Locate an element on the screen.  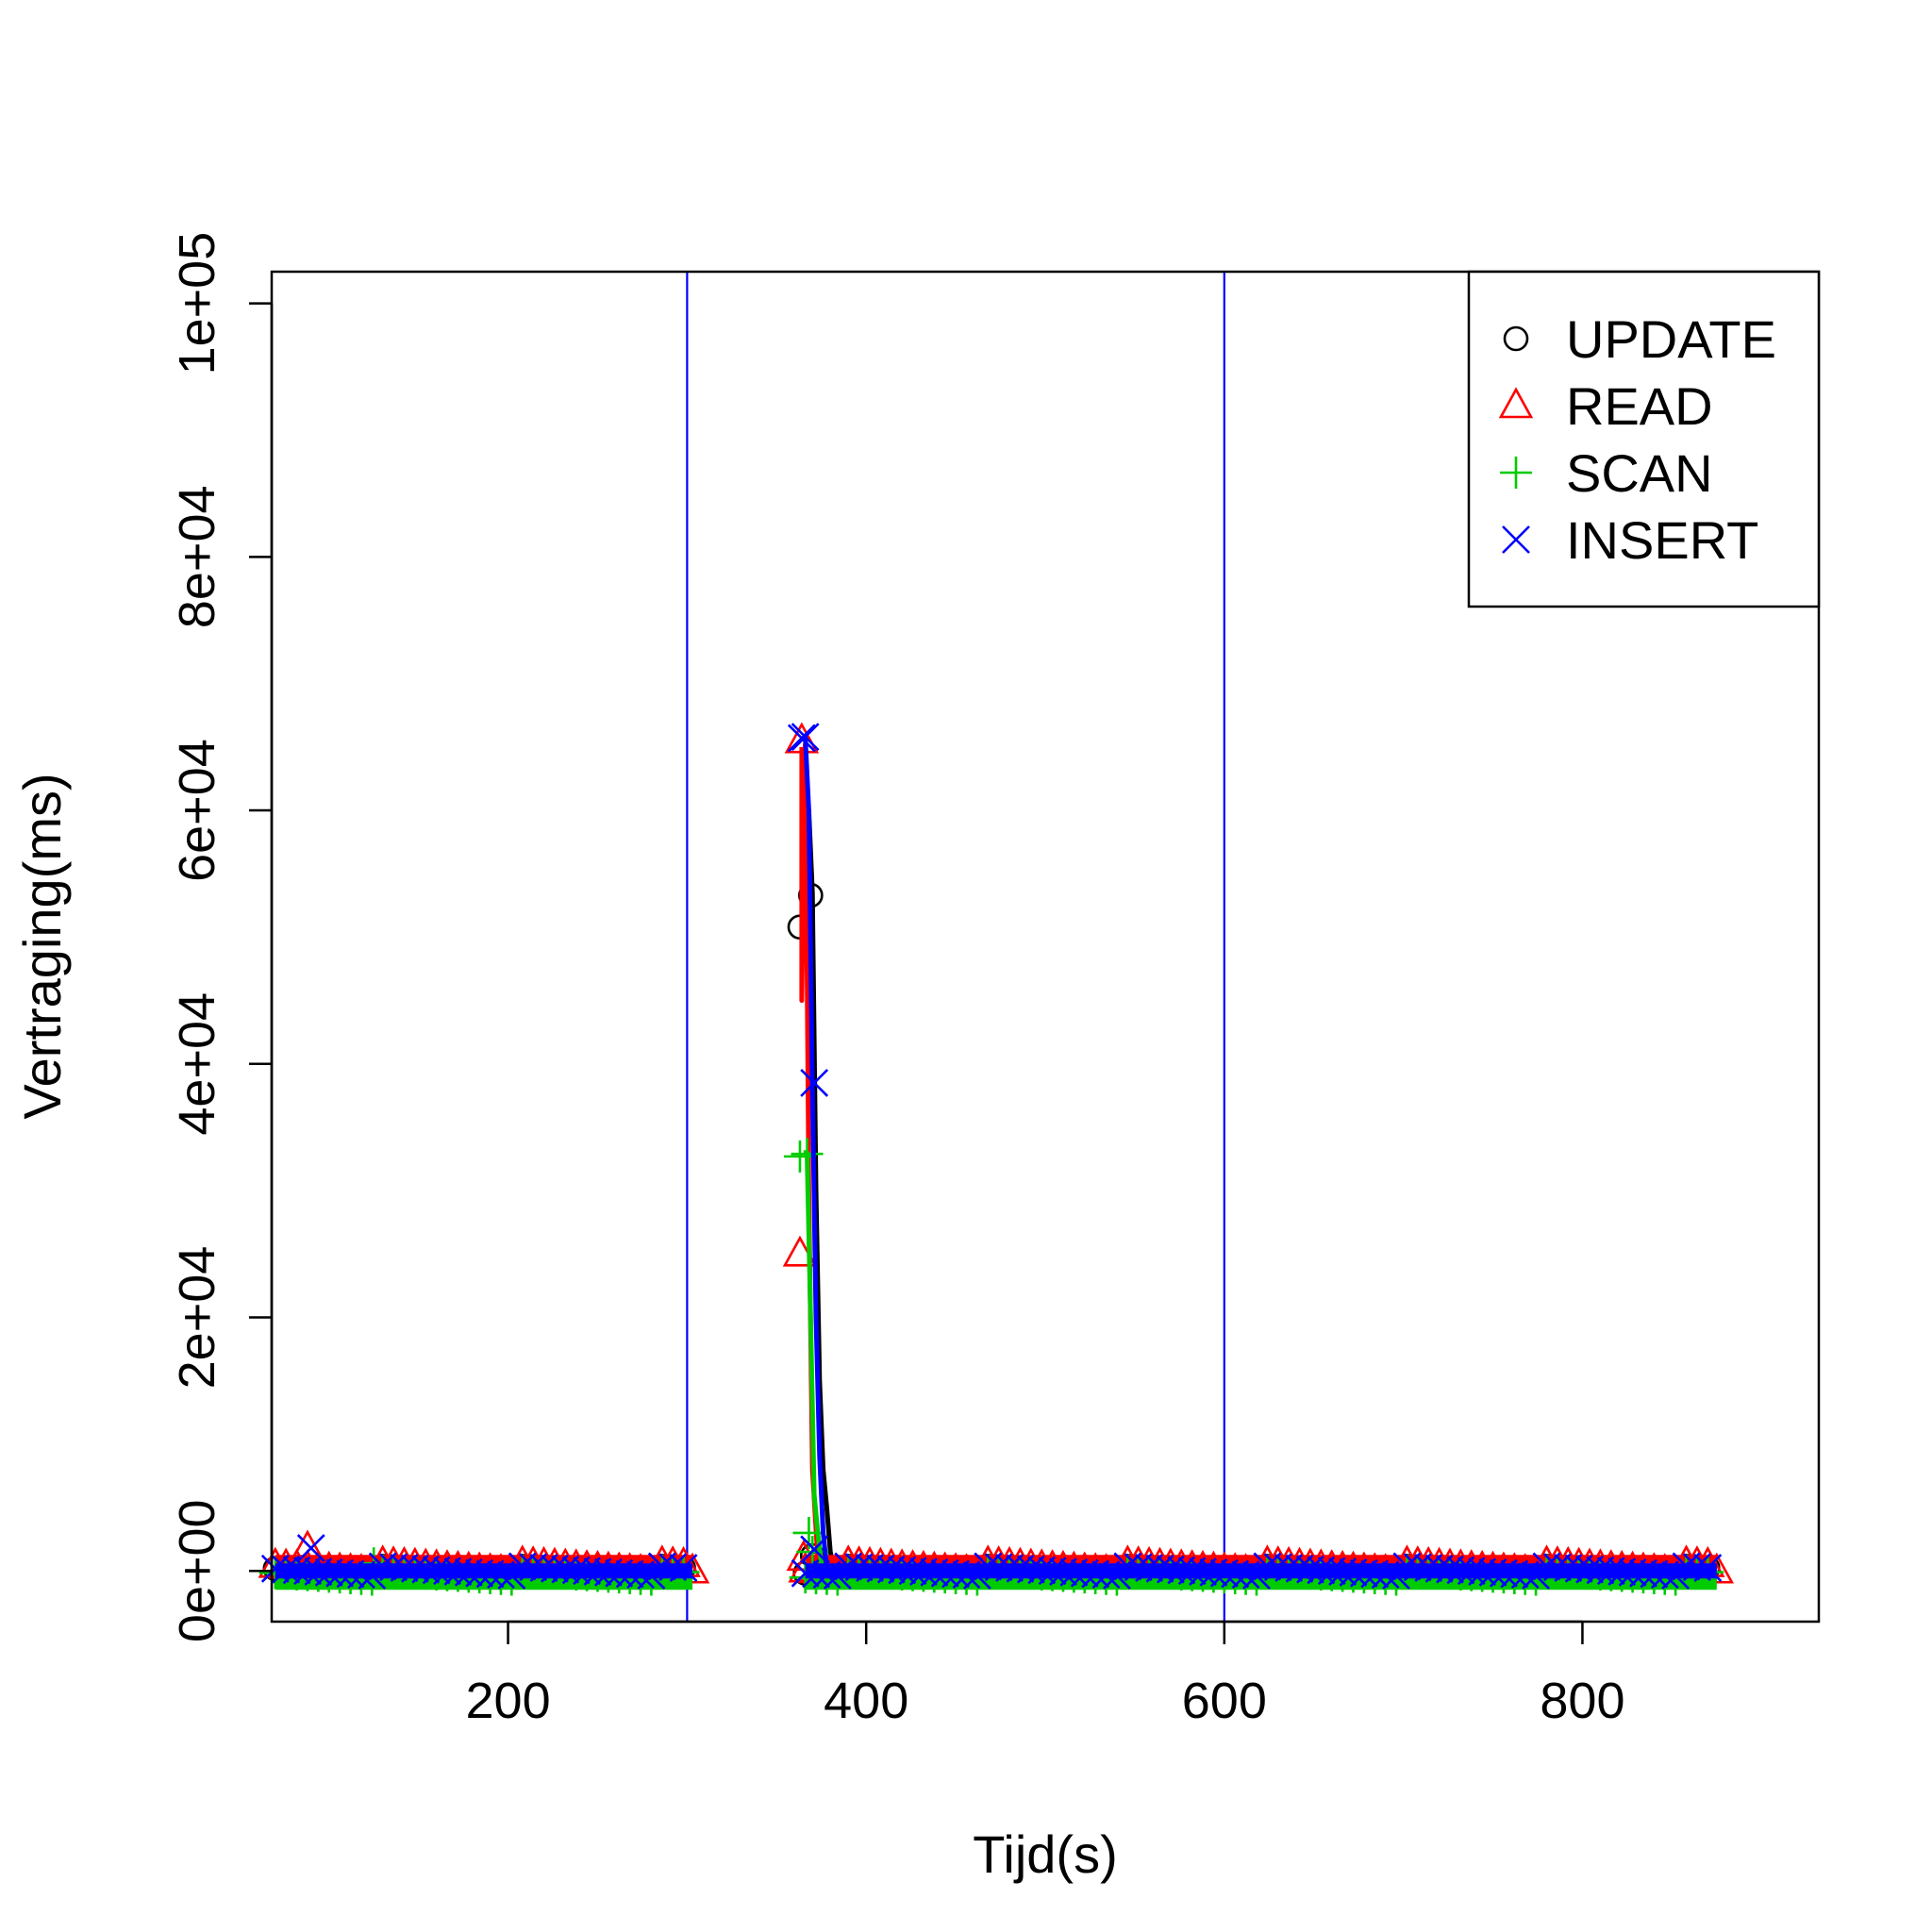
y-tick-label: 0e+00 is located at coordinates (197, 1571).